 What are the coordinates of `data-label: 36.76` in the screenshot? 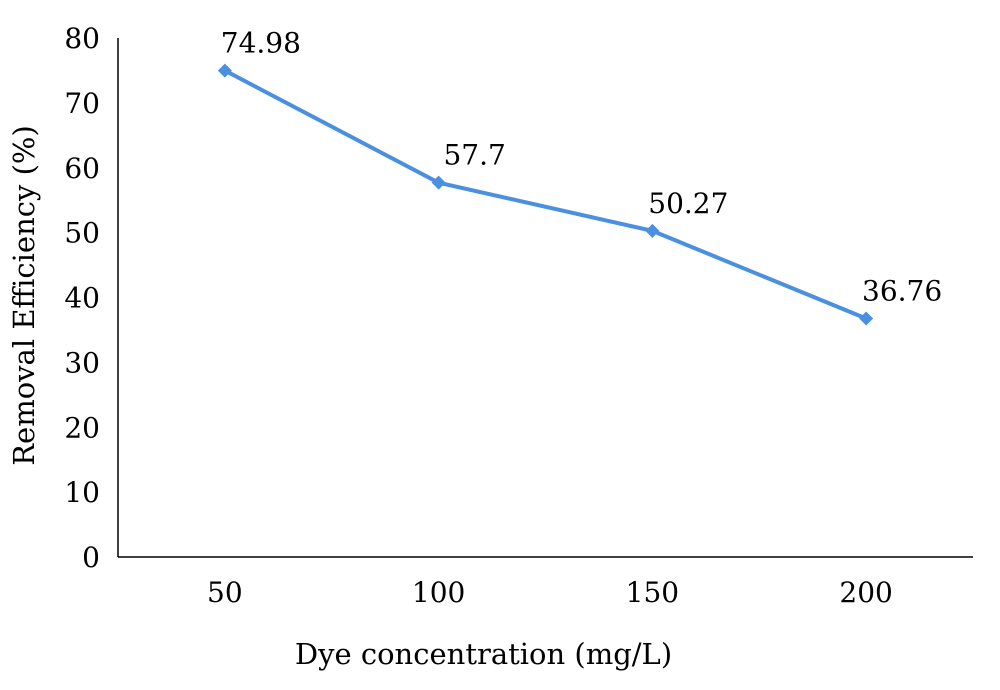 It's located at (902, 291).